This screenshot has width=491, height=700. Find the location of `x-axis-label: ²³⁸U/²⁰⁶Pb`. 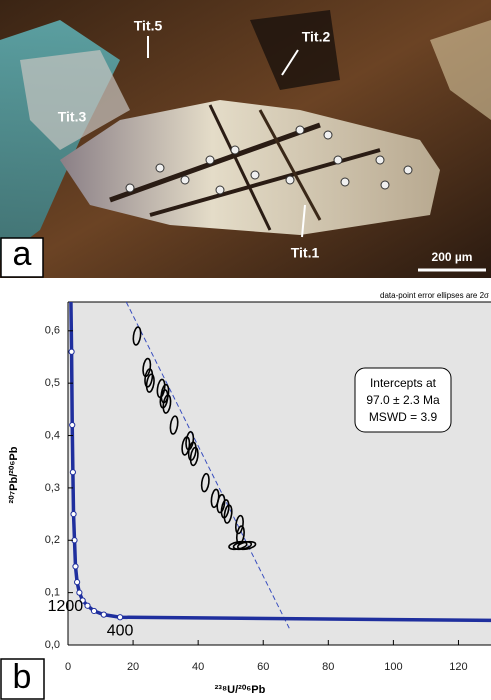

x-axis-label: ²³⁸U/²⁰⁶Pb is located at coordinates (240, 690).